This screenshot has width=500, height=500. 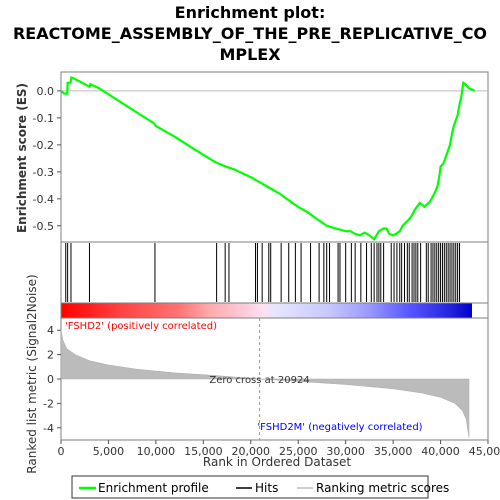 What do you see at coordinates (440, 451) in the screenshot?
I see `x-tick-label: 40,000` at bounding box center [440, 451].